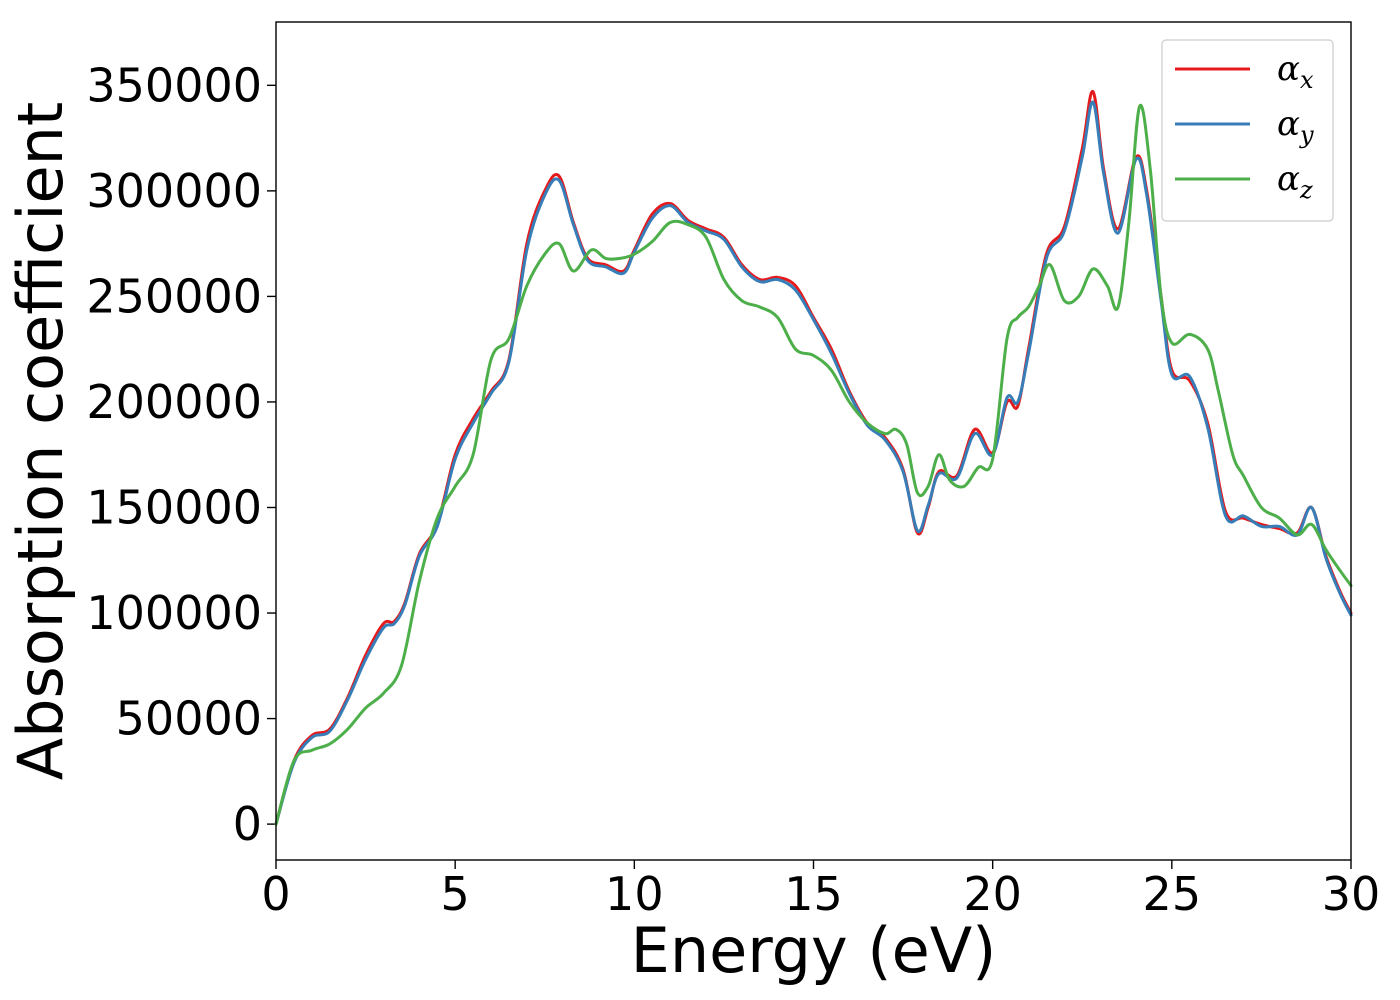  What do you see at coordinates (174, 402) in the screenshot?
I see `y-tick-label: 200000` at bounding box center [174, 402].